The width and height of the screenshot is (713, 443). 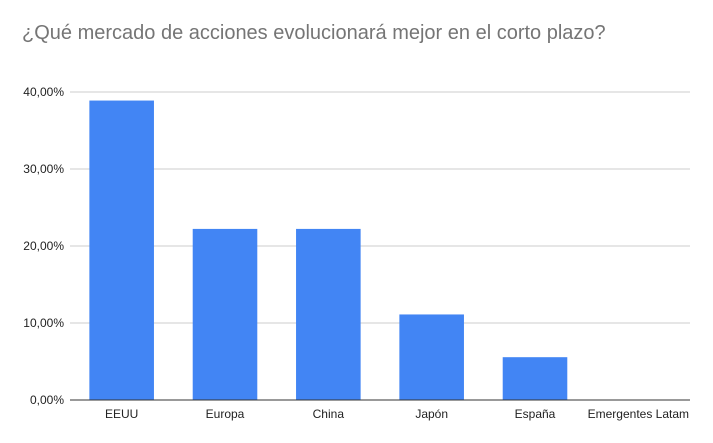 I want to click on x-category-label: España, so click(x=535, y=414).